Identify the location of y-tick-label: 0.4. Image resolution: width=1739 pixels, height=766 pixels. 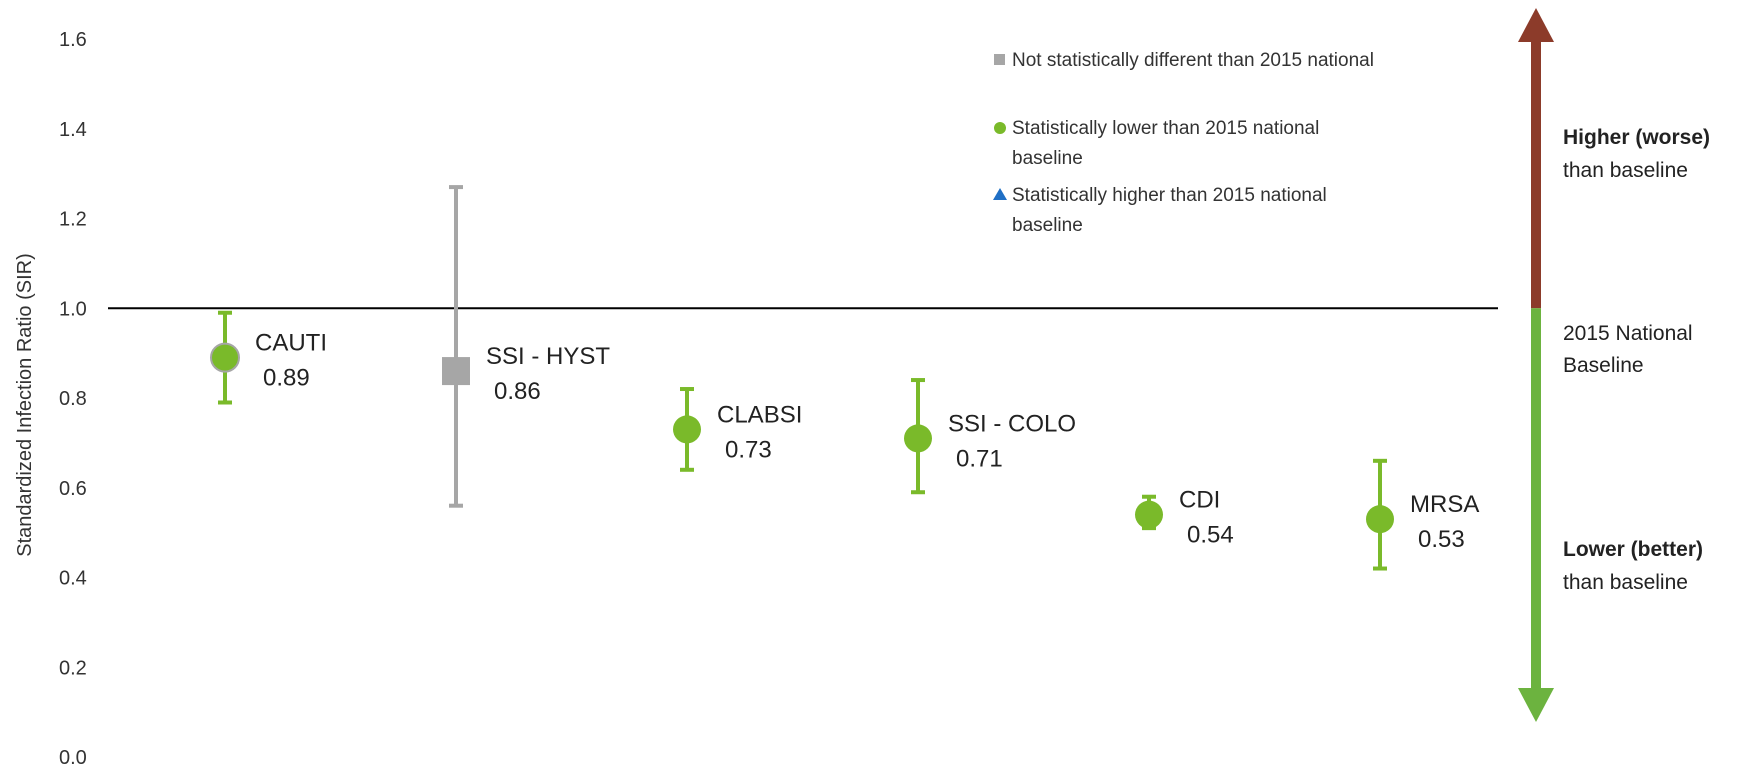
(73, 579).